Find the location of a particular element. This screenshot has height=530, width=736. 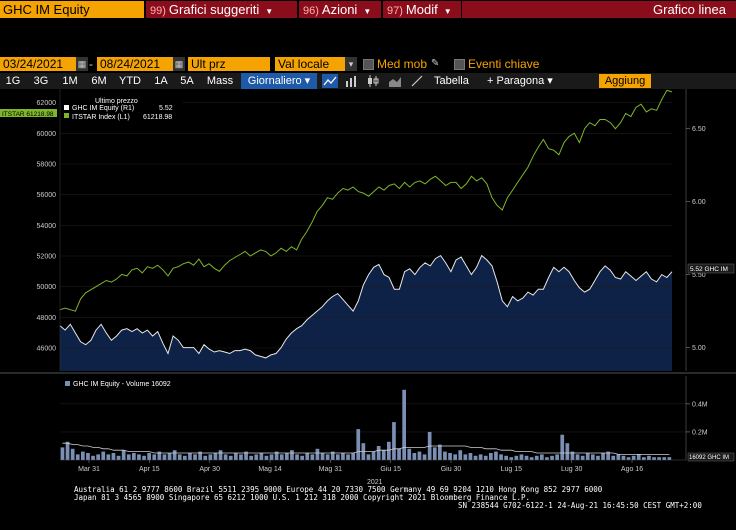

window-title: Grafico linea is located at coordinates (599, 9).